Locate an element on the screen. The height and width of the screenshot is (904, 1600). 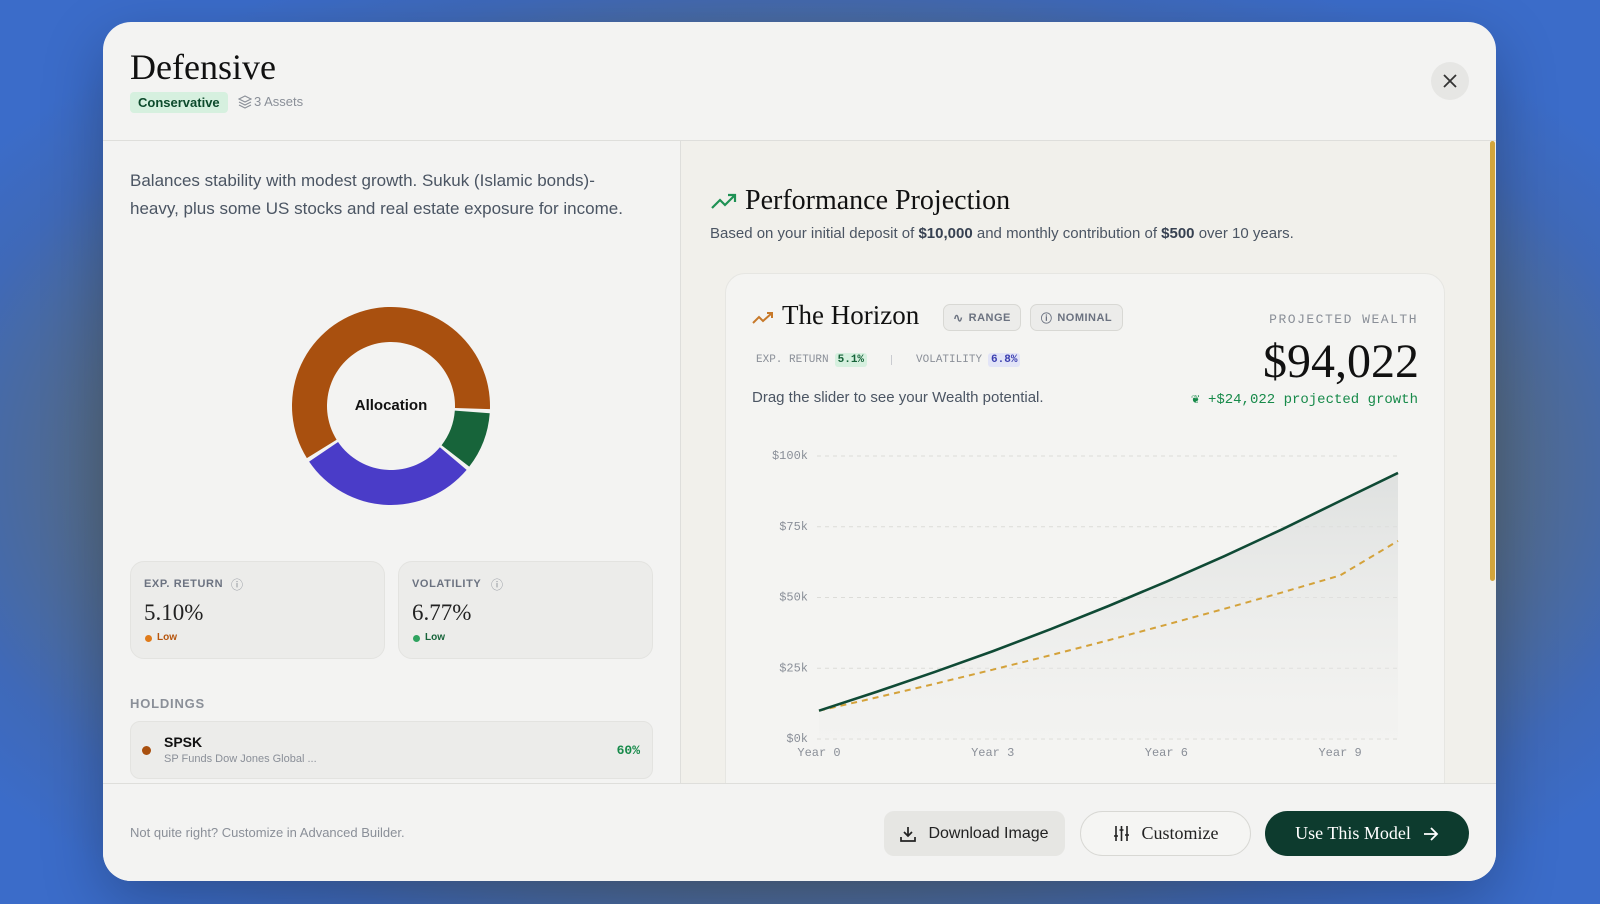
donut-label: Allocation is located at coordinates (391, 405).